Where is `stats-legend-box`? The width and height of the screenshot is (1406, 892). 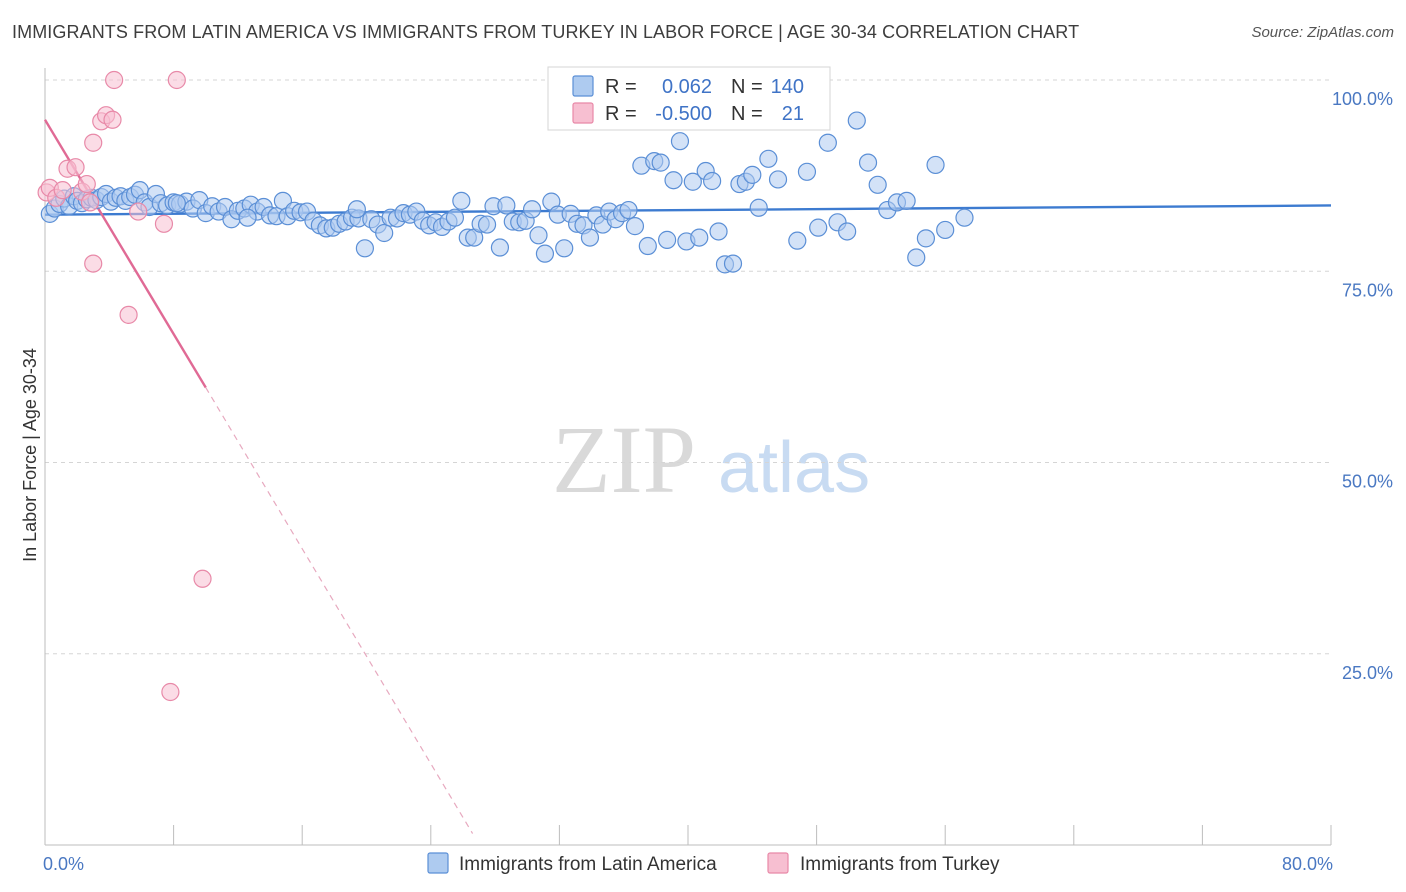
stats-legend-box is located at coordinates (689, 98).